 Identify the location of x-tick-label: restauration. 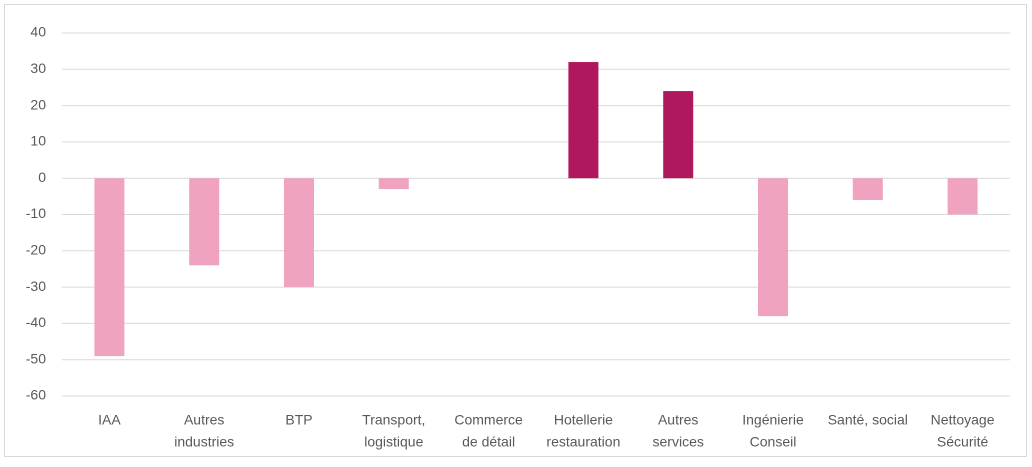
(583, 442).